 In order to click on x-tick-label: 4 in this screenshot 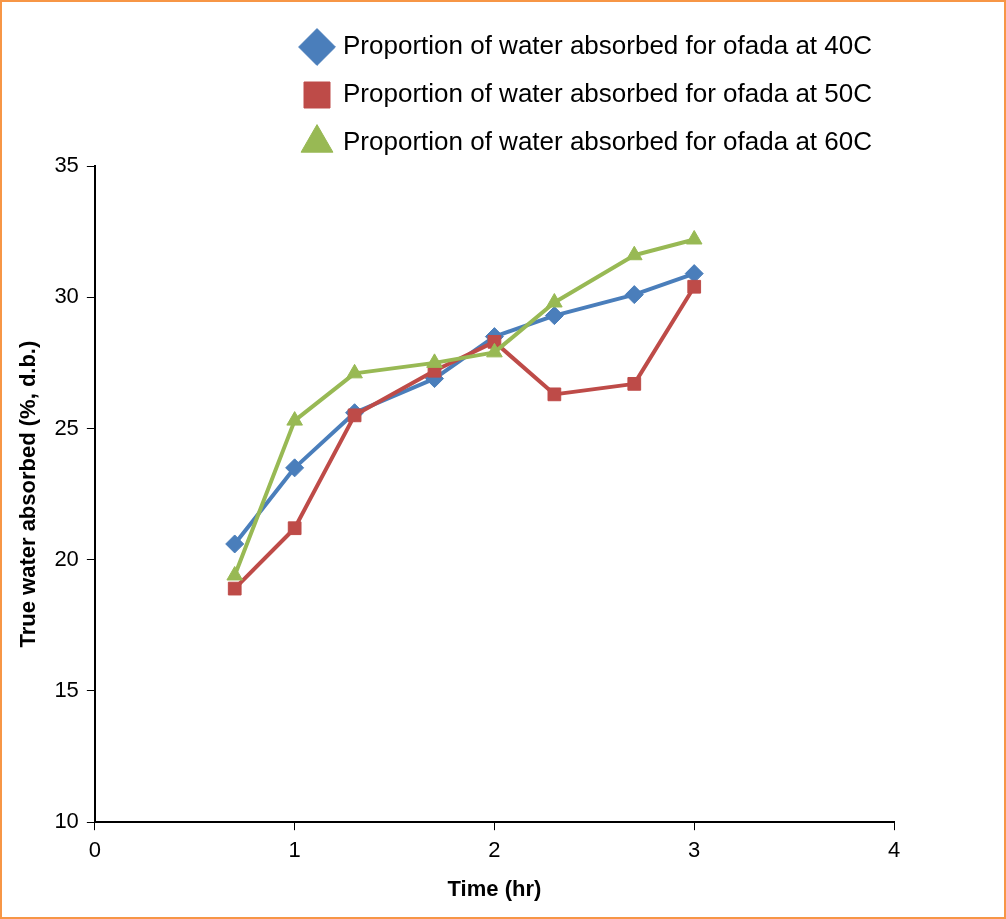, I will do `click(894, 850)`.